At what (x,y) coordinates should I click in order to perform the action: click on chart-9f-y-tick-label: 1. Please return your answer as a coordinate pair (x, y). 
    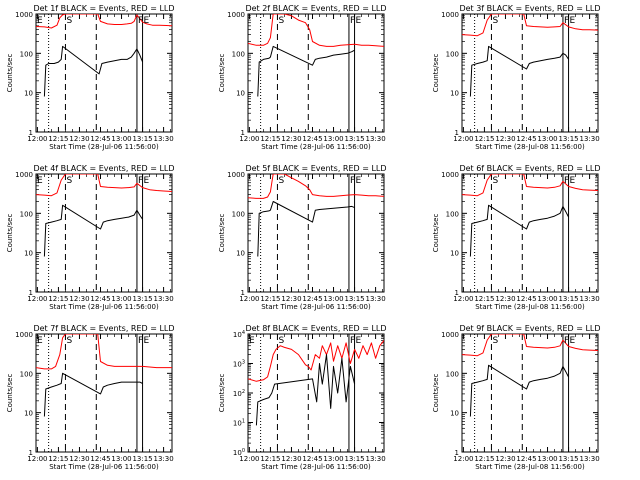
    Looking at the image, I should click on (457, 453).